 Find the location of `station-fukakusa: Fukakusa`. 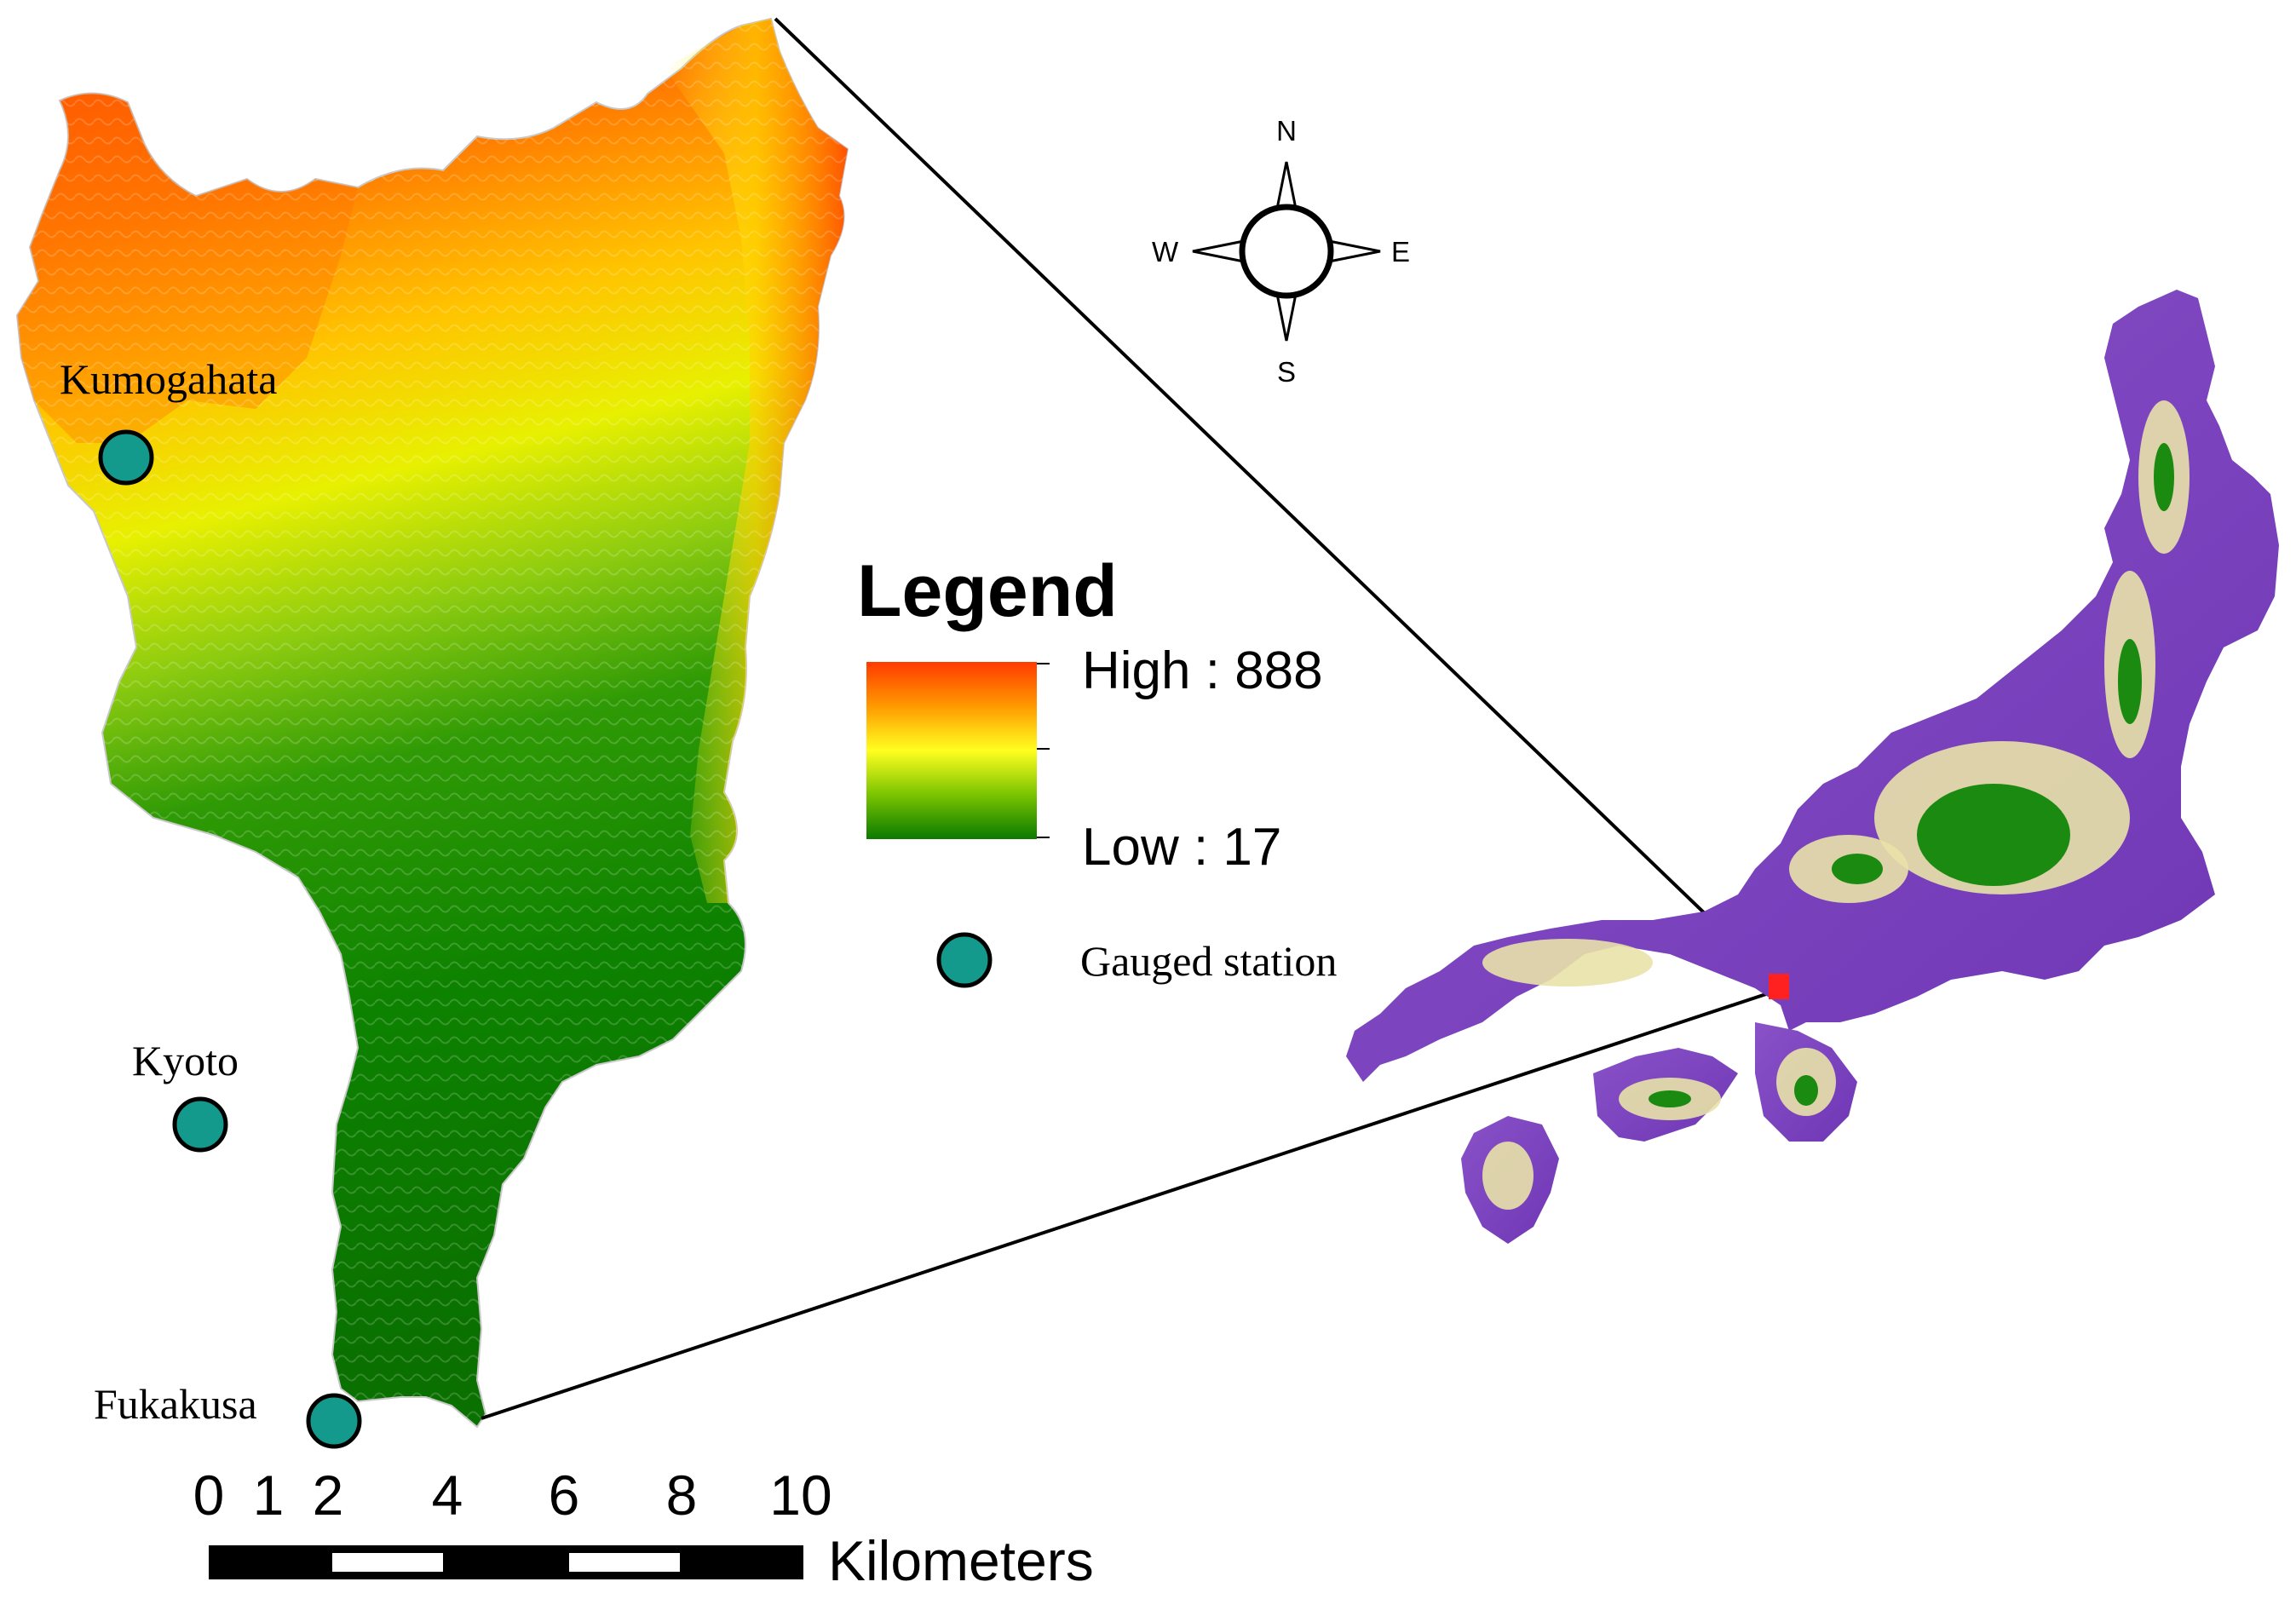

station-fukakusa: Fukakusa is located at coordinates (228, 1415).